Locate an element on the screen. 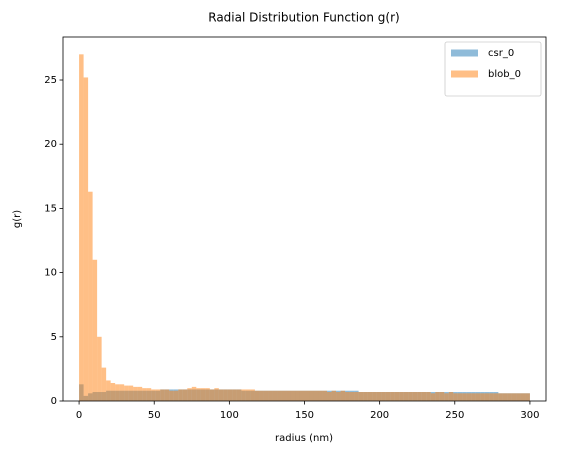 The image size is (562, 455). x-tick-label: 100 is located at coordinates (229, 415).